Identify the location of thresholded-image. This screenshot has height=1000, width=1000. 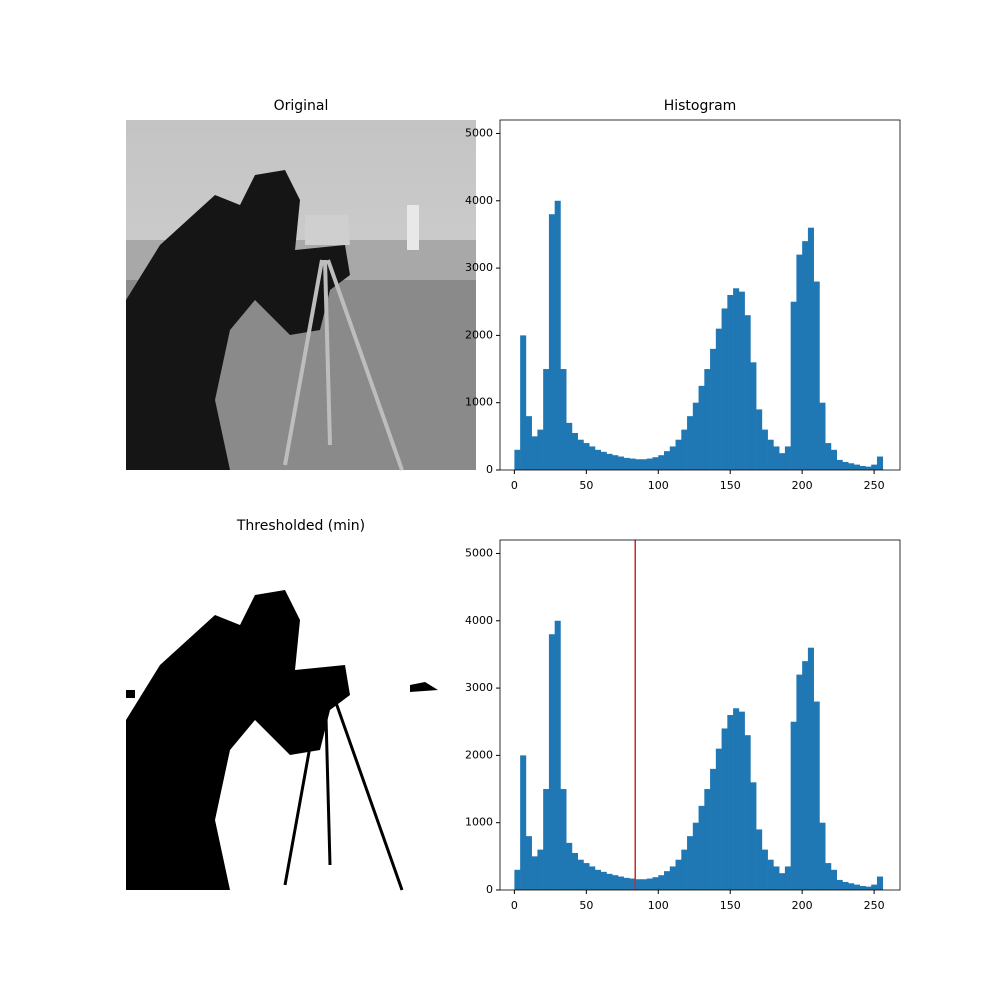
(301, 715).